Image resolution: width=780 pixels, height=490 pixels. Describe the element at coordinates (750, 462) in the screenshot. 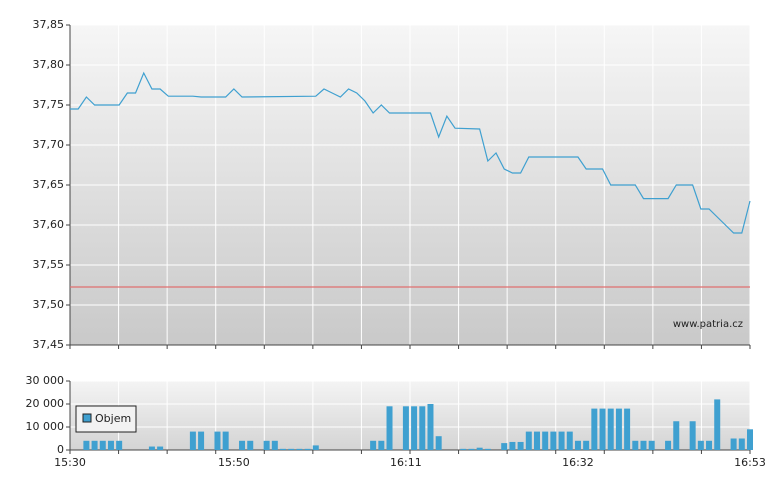

I see `x-tick-label: 16:53` at that location.